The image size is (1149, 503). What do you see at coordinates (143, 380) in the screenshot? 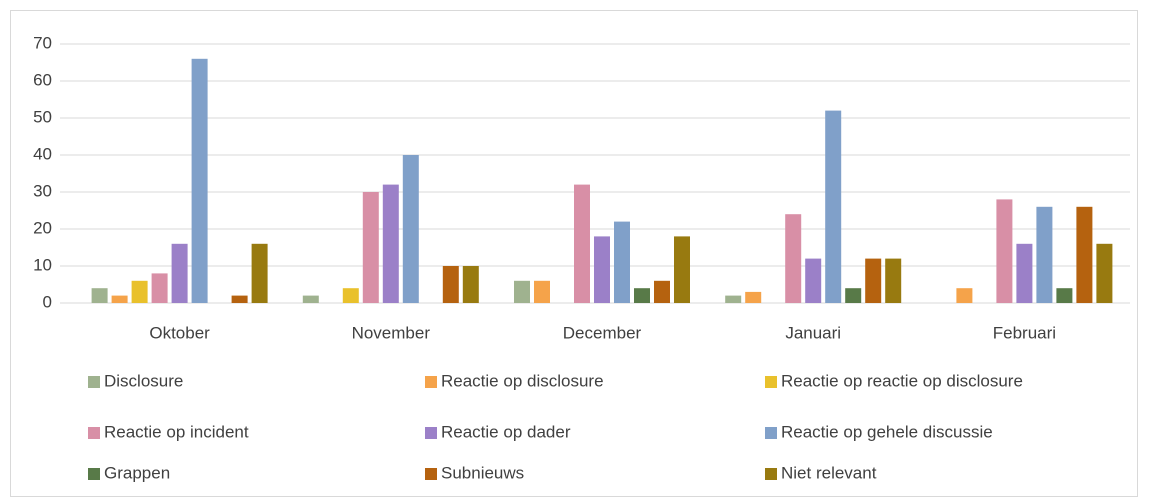
I see `legend-label: Disclosure` at bounding box center [143, 380].